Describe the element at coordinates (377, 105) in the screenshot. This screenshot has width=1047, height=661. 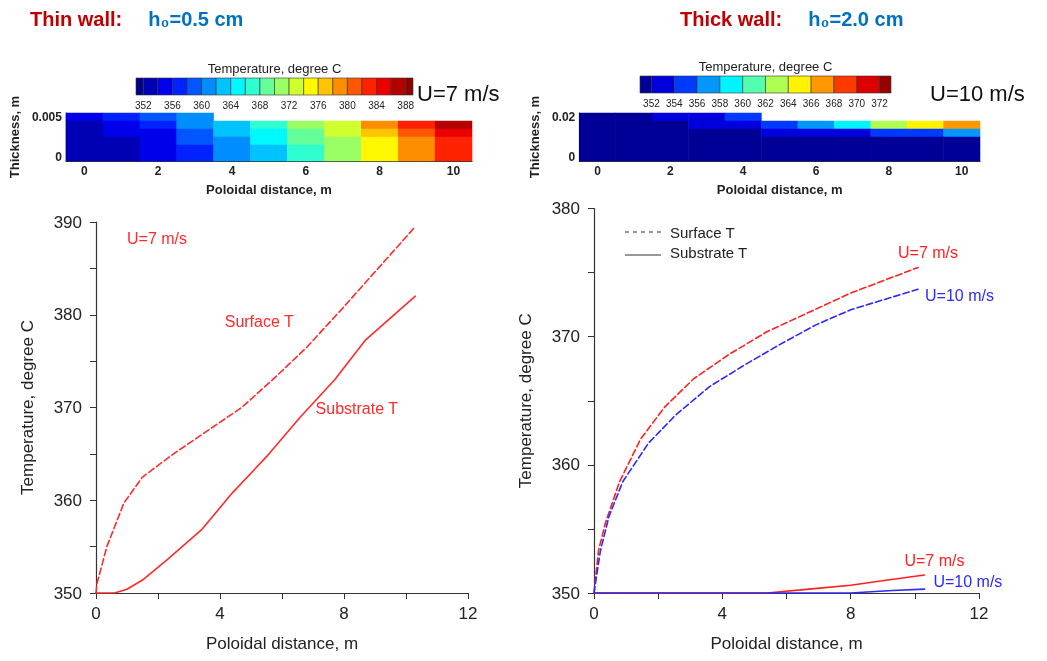
I see `color-bar-label: 384` at that location.